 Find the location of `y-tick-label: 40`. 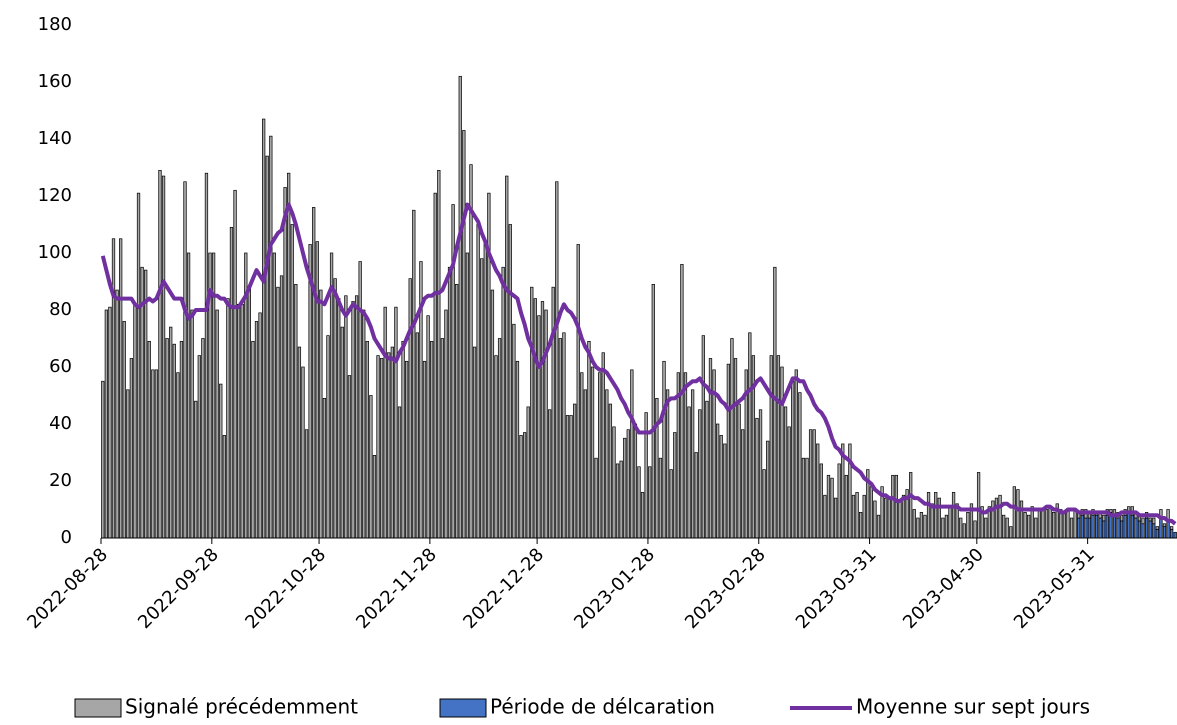

y-tick-label: 40 is located at coordinates (60, 423).